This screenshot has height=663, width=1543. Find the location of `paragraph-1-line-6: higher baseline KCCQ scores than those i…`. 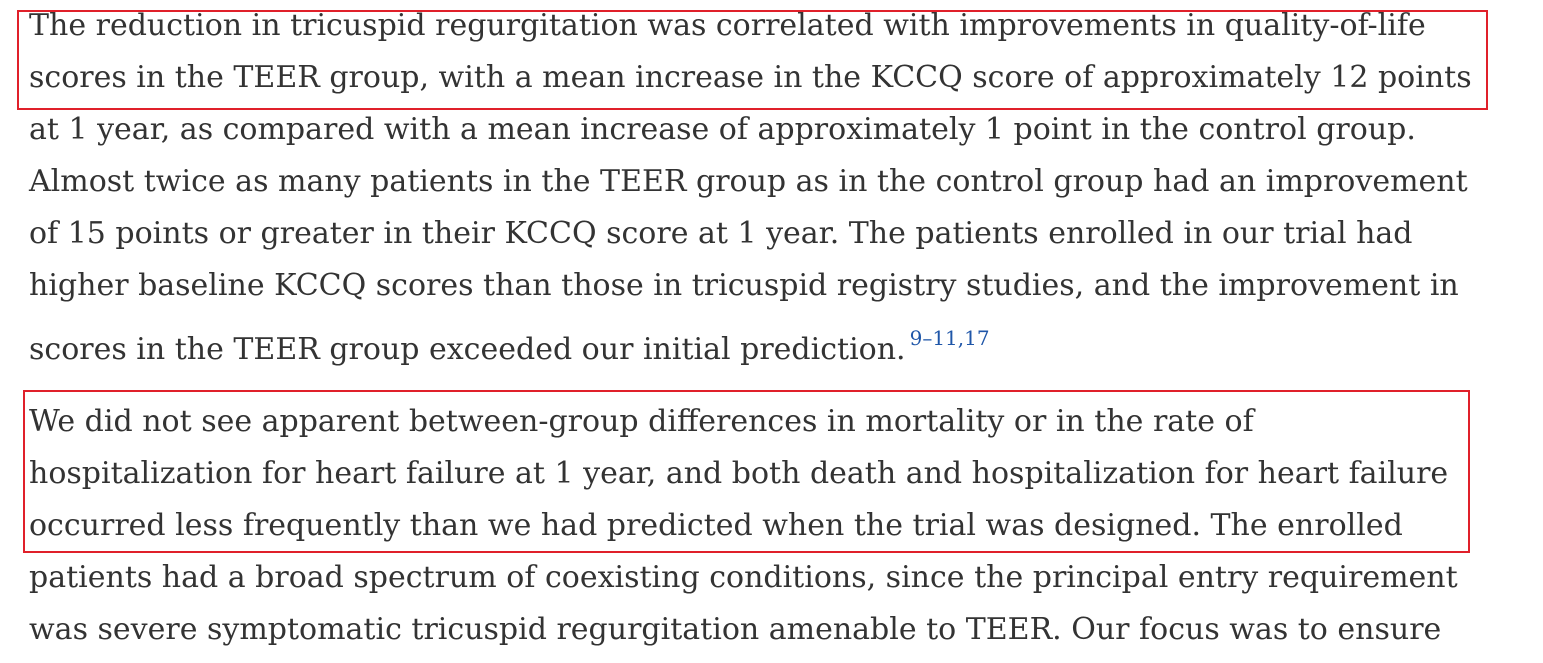

paragraph-1-line-6: higher baseline KCCQ scores than those i… is located at coordinates (744, 285).